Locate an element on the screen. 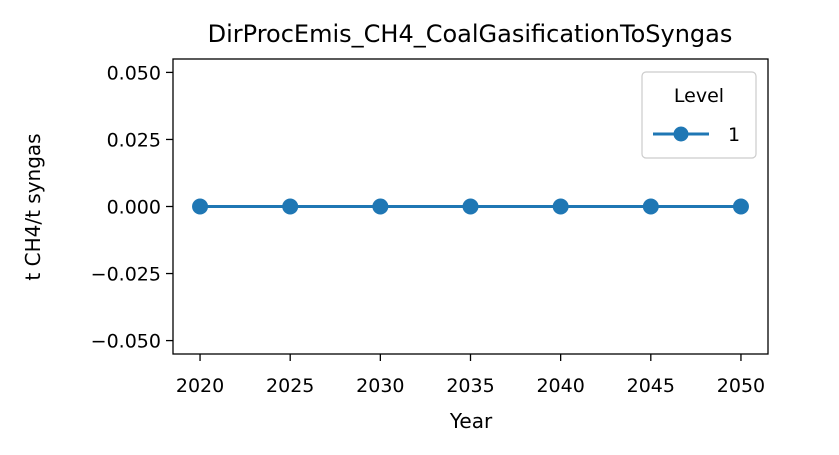 This screenshot has height=455, width=839. x-tick-label: 2025 is located at coordinates (290, 386).